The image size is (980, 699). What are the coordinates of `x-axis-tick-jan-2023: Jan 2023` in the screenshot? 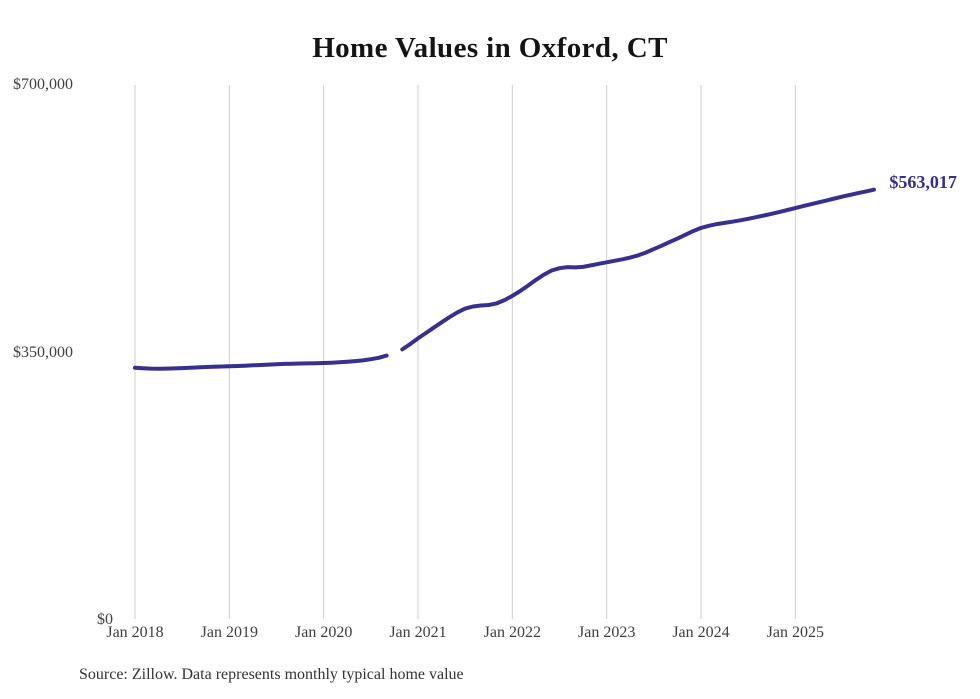 It's located at (606, 632).